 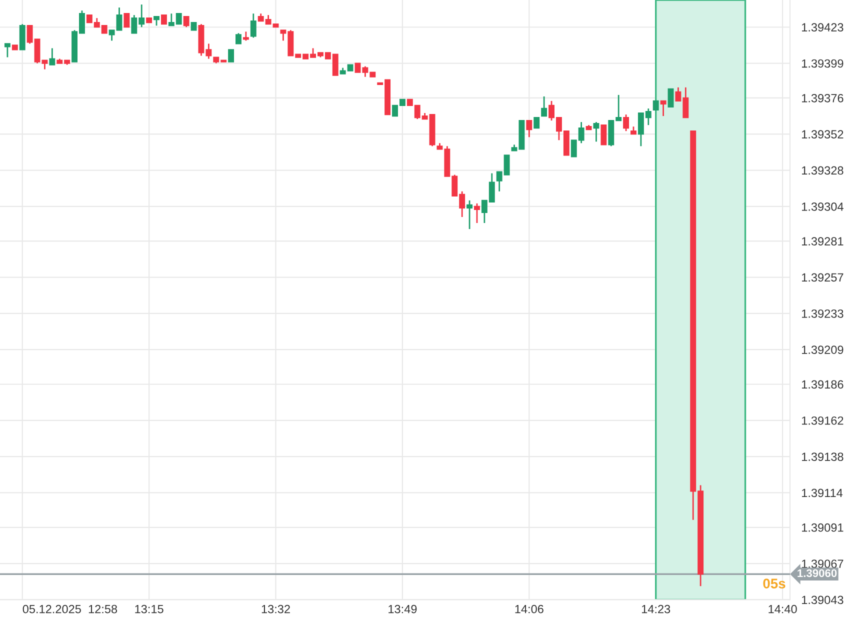 What do you see at coordinates (529, 609) in the screenshot?
I see `x-tick-label: 14:06` at bounding box center [529, 609].